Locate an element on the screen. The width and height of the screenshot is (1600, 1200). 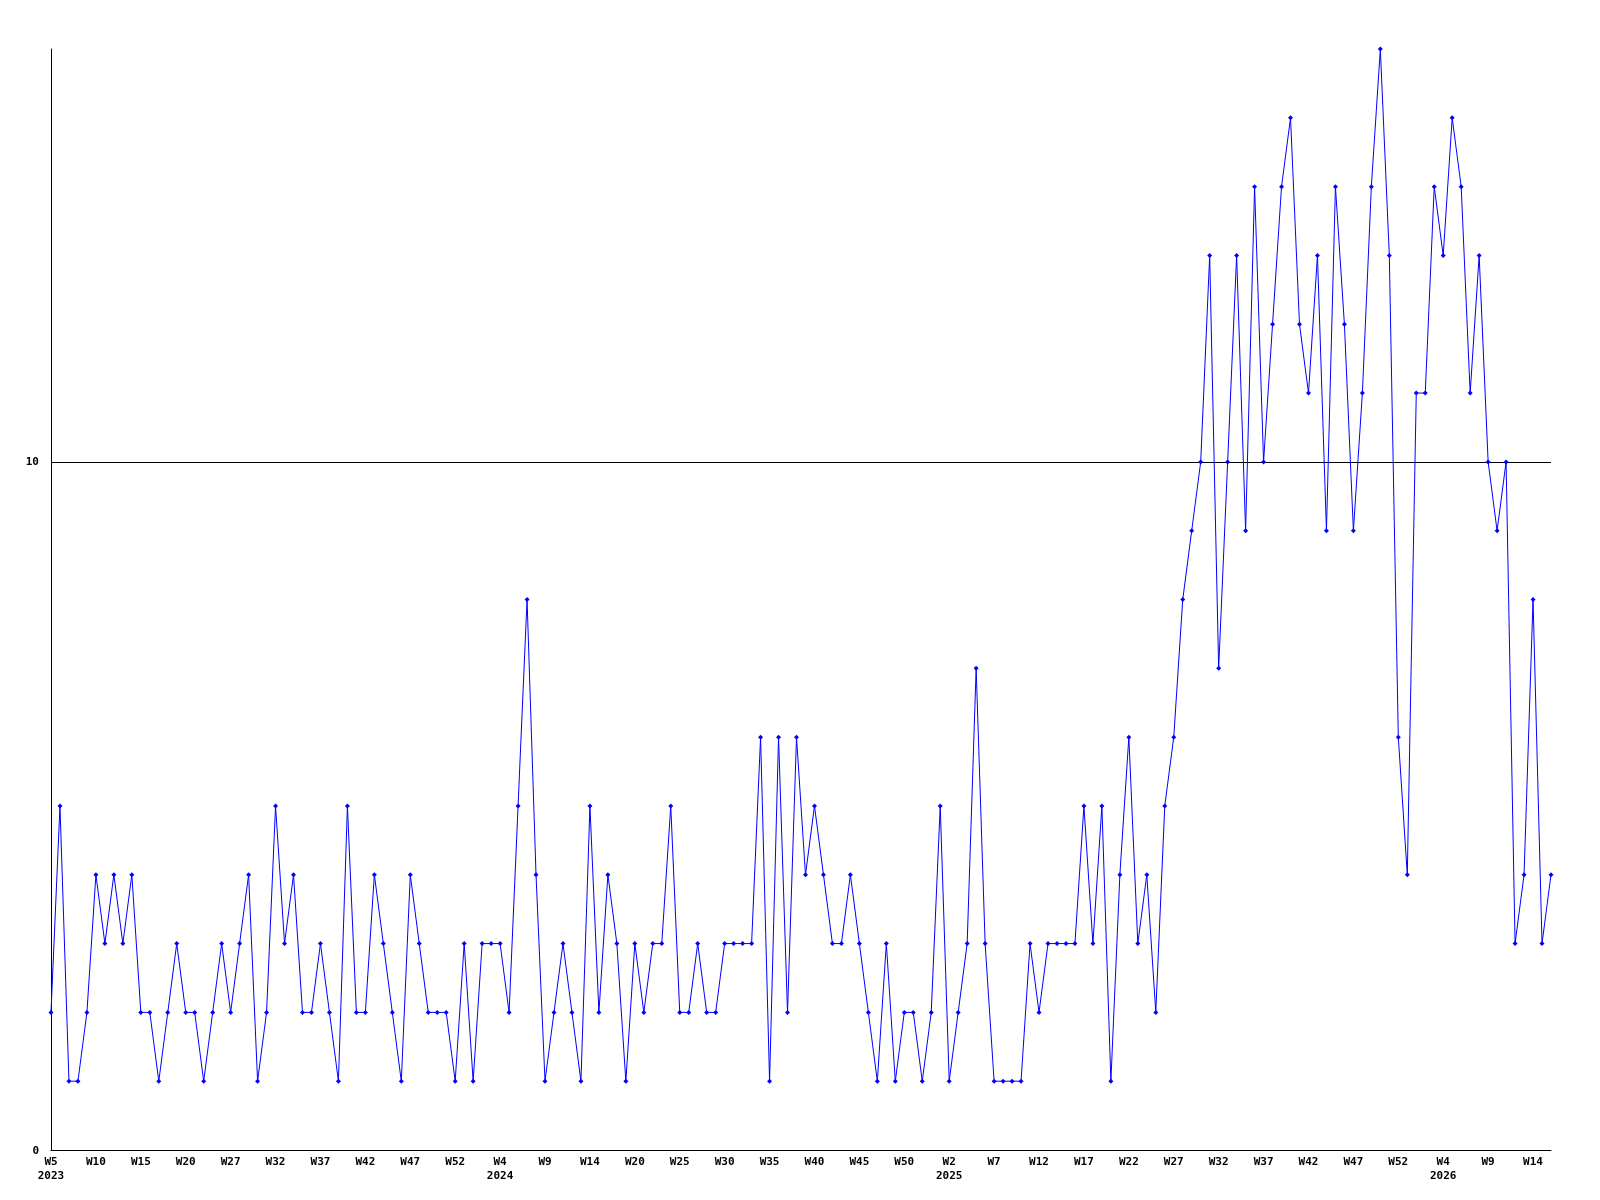
x-tick-label: W7 is located at coordinates (994, 1161).